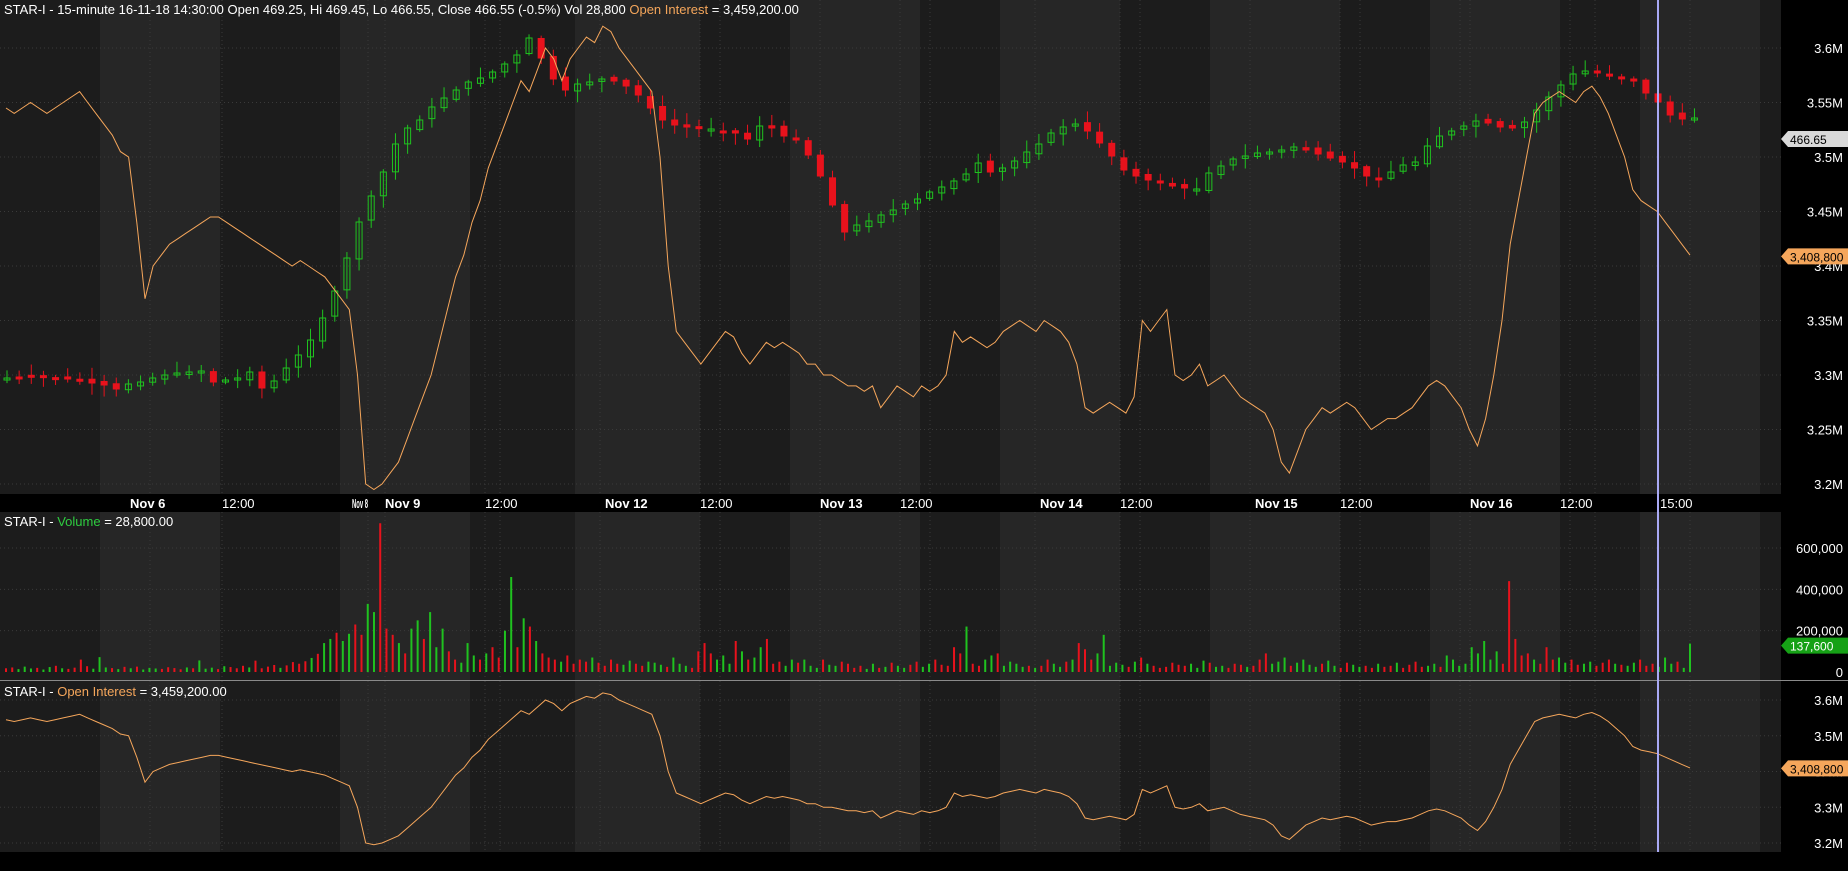 The height and width of the screenshot is (871, 1848). What do you see at coordinates (1061, 503) in the screenshot?
I see `date-axis-label: Nov 14` at bounding box center [1061, 503].